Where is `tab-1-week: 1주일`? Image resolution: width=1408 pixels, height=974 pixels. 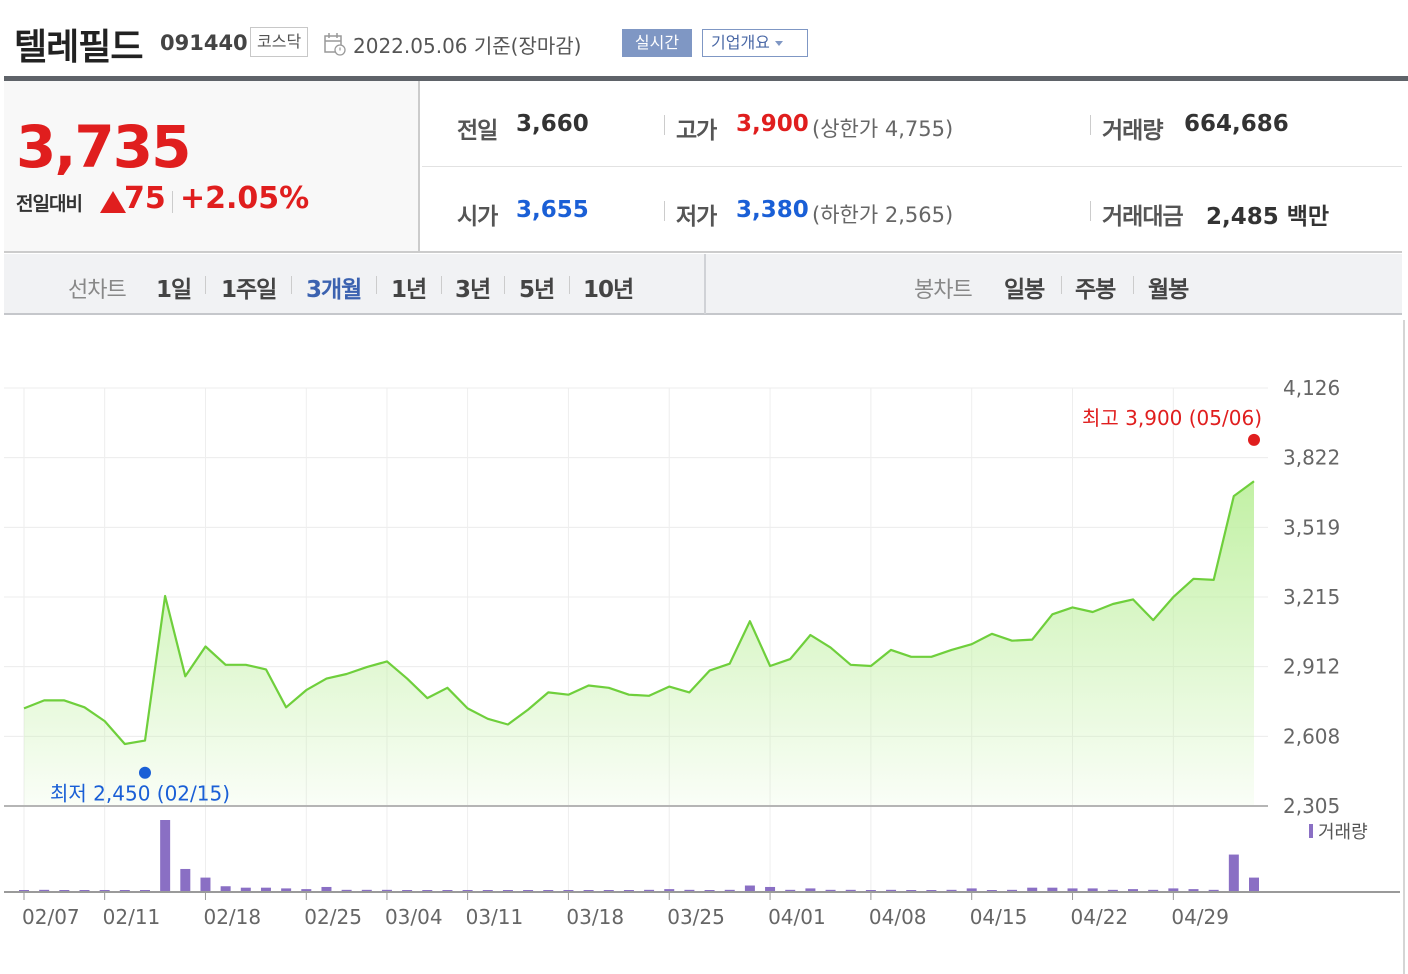
tab-1-week: 1주일 is located at coordinates (249, 290).